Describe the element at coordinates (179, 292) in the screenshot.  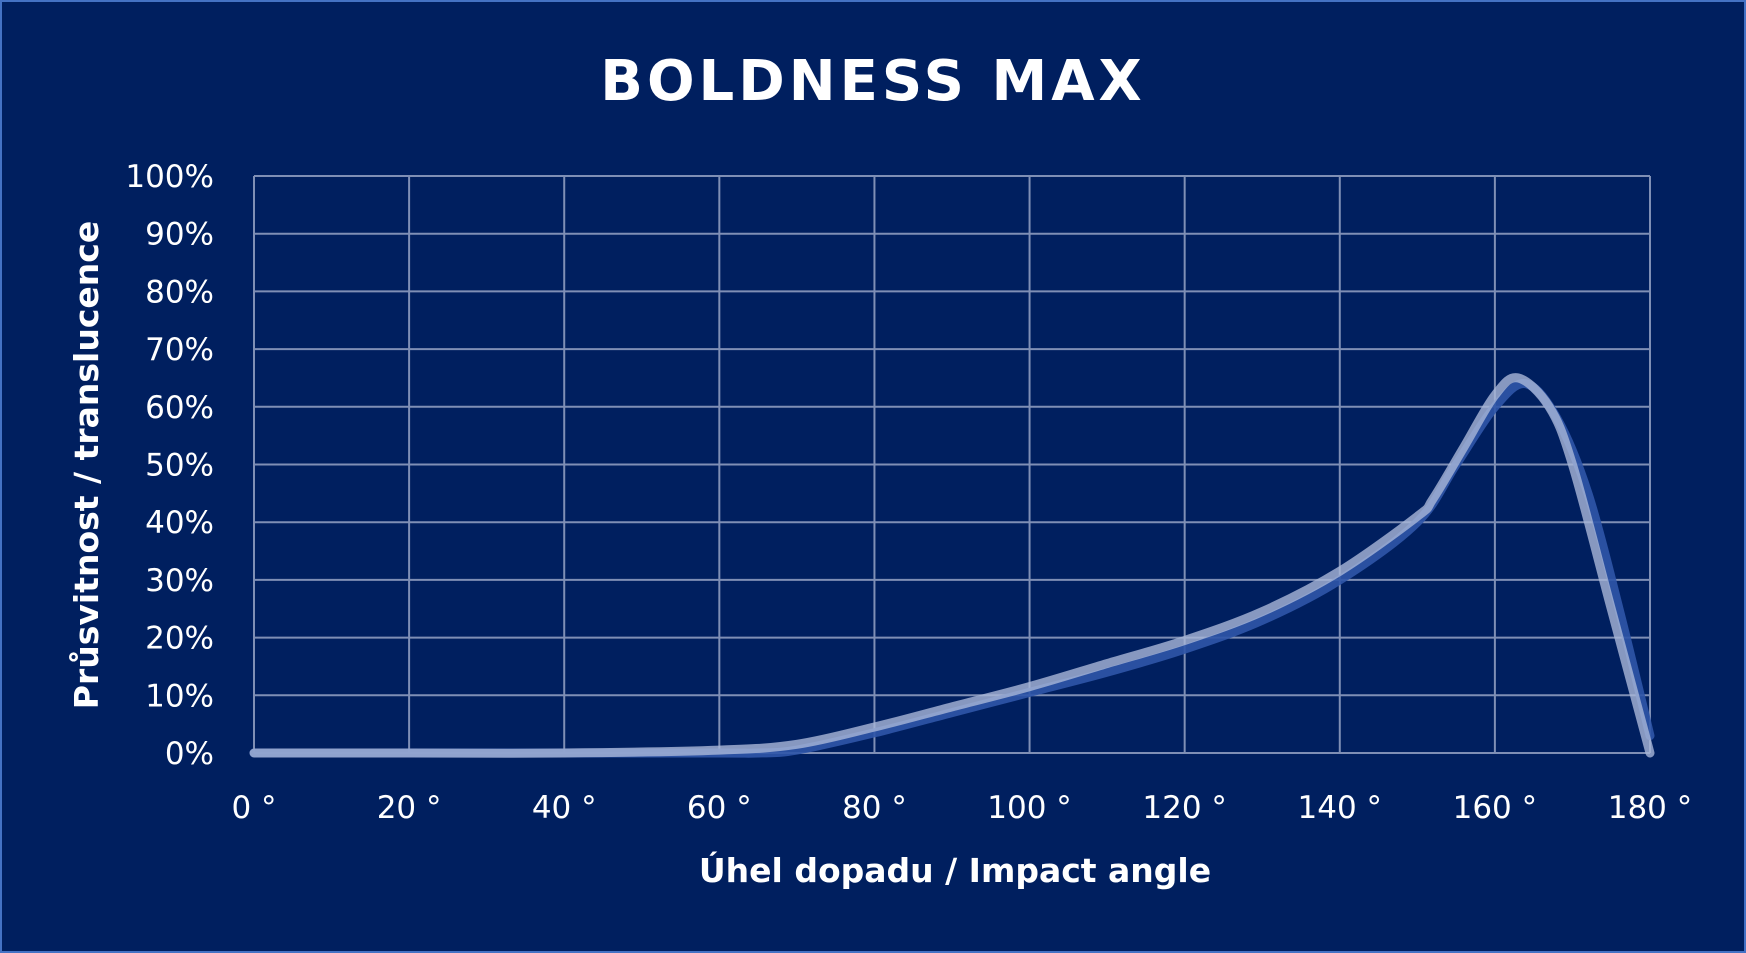
I see `y-tick-label: 80%` at that location.